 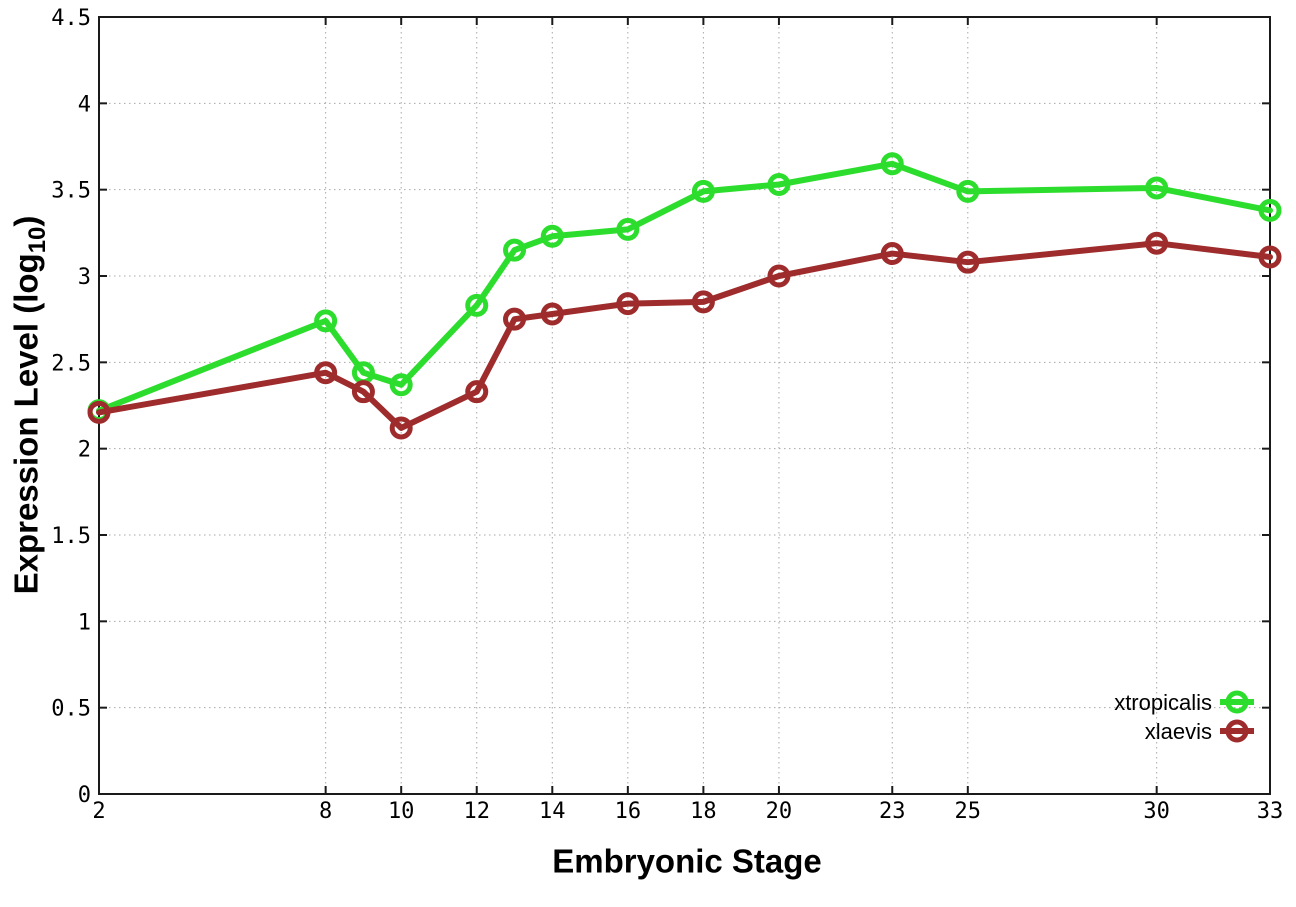 I want to click on y-tick-label: 3.5, so click(x=71, y=191).